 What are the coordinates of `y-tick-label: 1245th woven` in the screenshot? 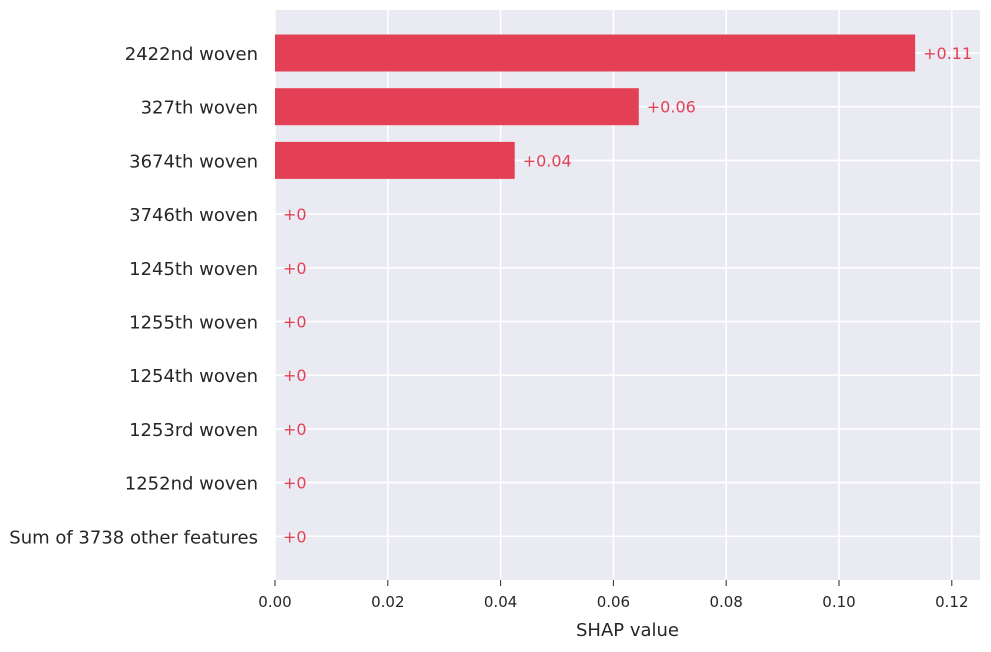 It's located at (193, 269).